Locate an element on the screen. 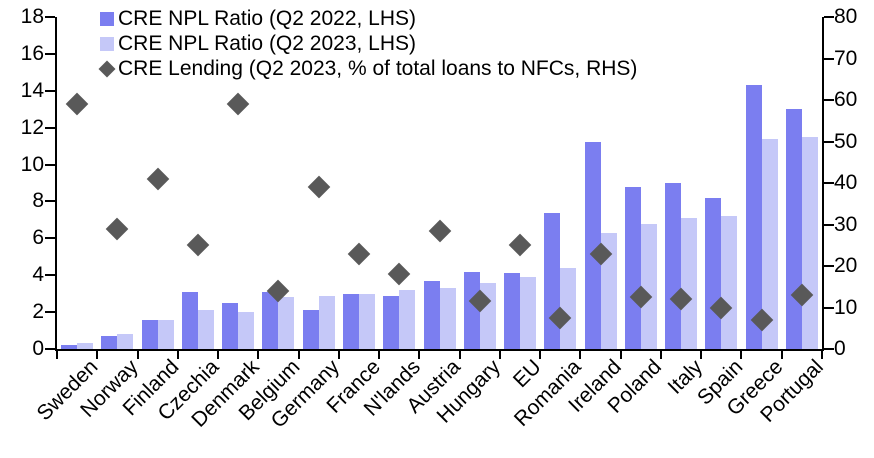 The image size is (874, 458). bar-npl-2023-norway is located at coordinates (125, 341).